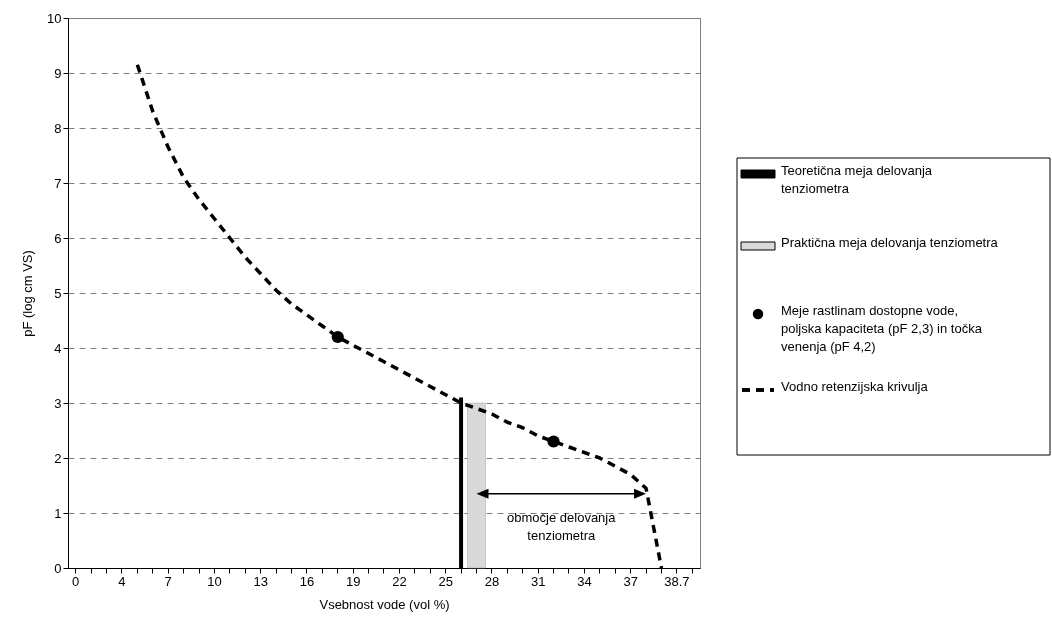 The height and width of the screenshot is (631, 1052). I want to click on x-tick-label: 34, so click(584, 581).